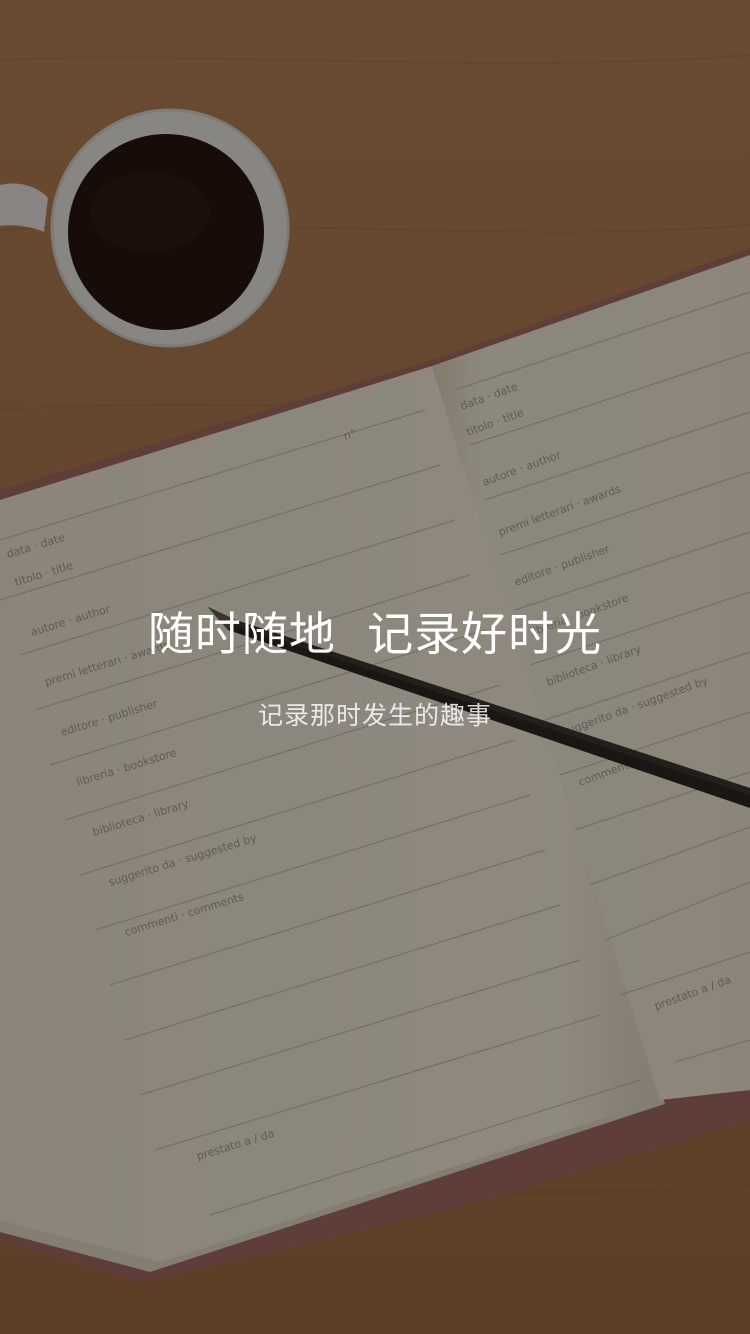  I want to click on pencil-illustration, so click(479, 707).